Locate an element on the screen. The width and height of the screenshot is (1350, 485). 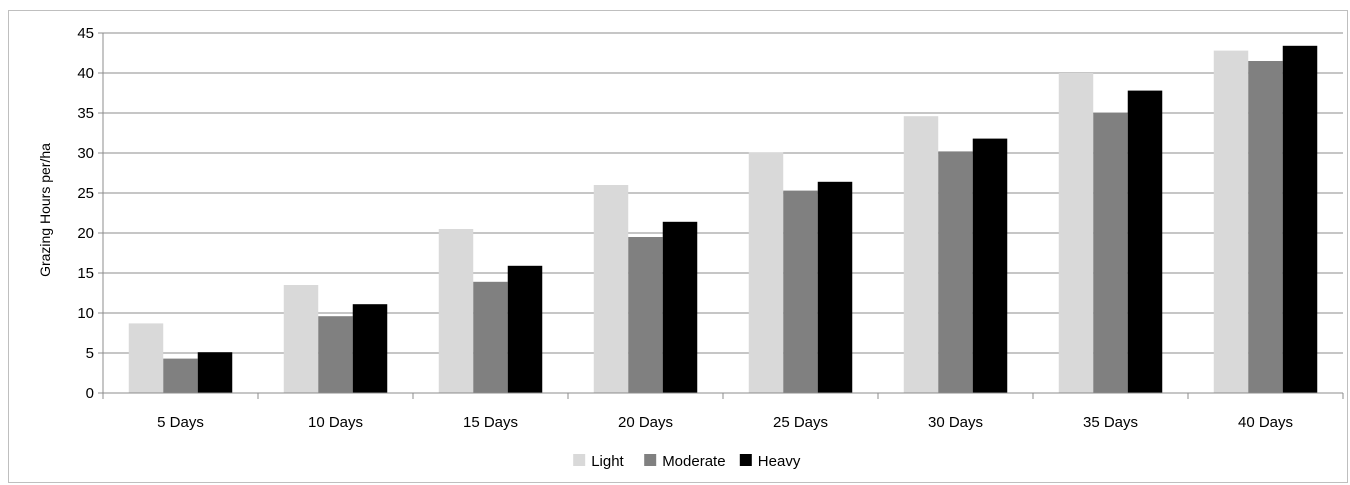
y-tick-label: 0 is located at coordinates (90, 393).